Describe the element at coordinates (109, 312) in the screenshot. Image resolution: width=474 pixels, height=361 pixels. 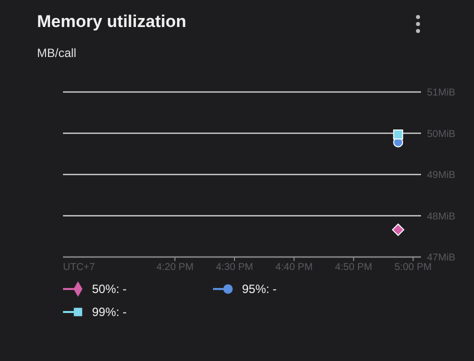
I see `legend-label: 99%: -` at that location.